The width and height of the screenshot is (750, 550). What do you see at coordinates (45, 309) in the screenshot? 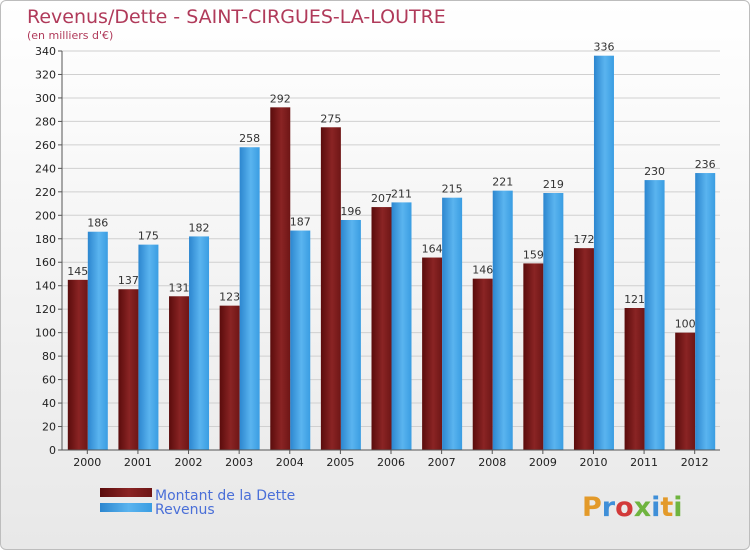
I see `y-tick-label: 120` at bounding box center [45, 309].